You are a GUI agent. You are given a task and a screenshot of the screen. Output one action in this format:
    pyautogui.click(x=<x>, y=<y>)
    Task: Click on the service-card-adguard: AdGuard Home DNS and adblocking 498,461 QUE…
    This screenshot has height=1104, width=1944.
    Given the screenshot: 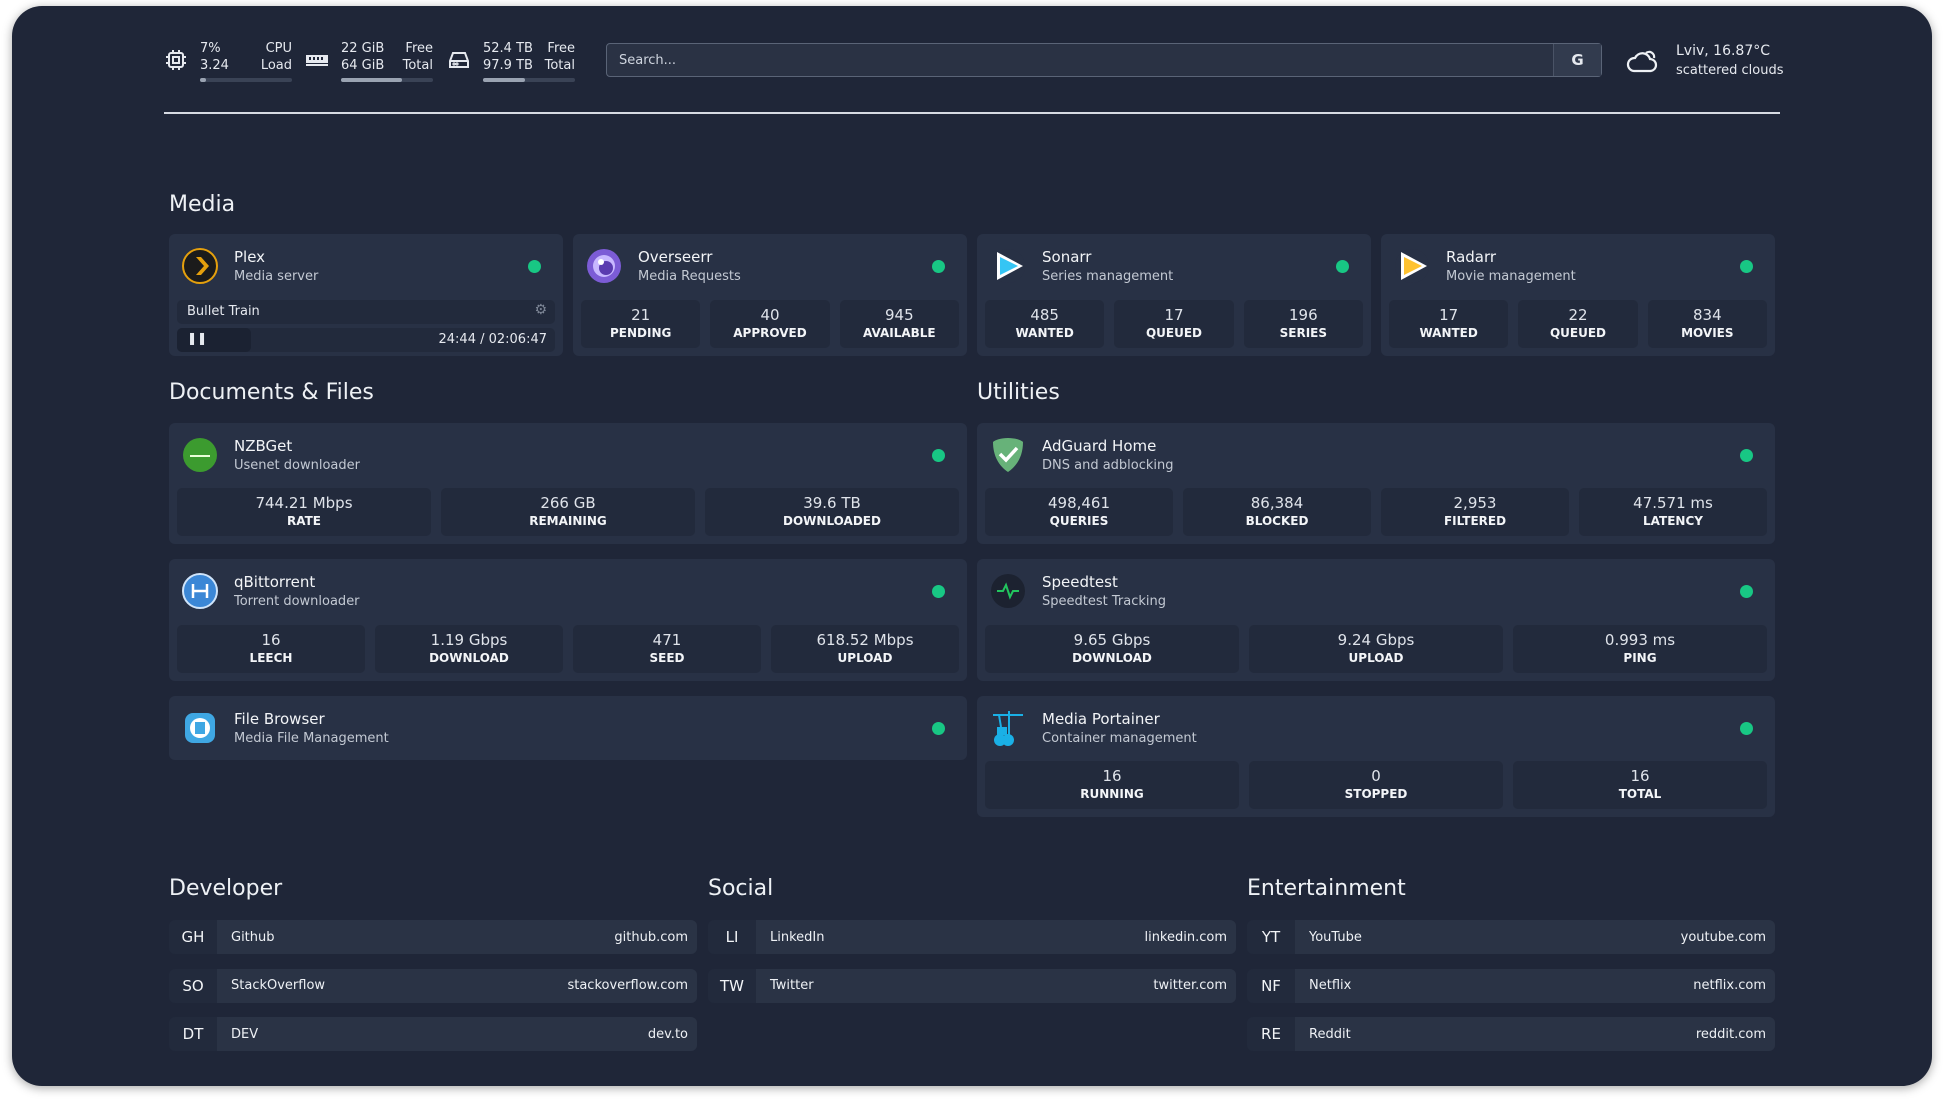 What is the action you would take?
    pyautogui.click(x=1376, y=483)
    